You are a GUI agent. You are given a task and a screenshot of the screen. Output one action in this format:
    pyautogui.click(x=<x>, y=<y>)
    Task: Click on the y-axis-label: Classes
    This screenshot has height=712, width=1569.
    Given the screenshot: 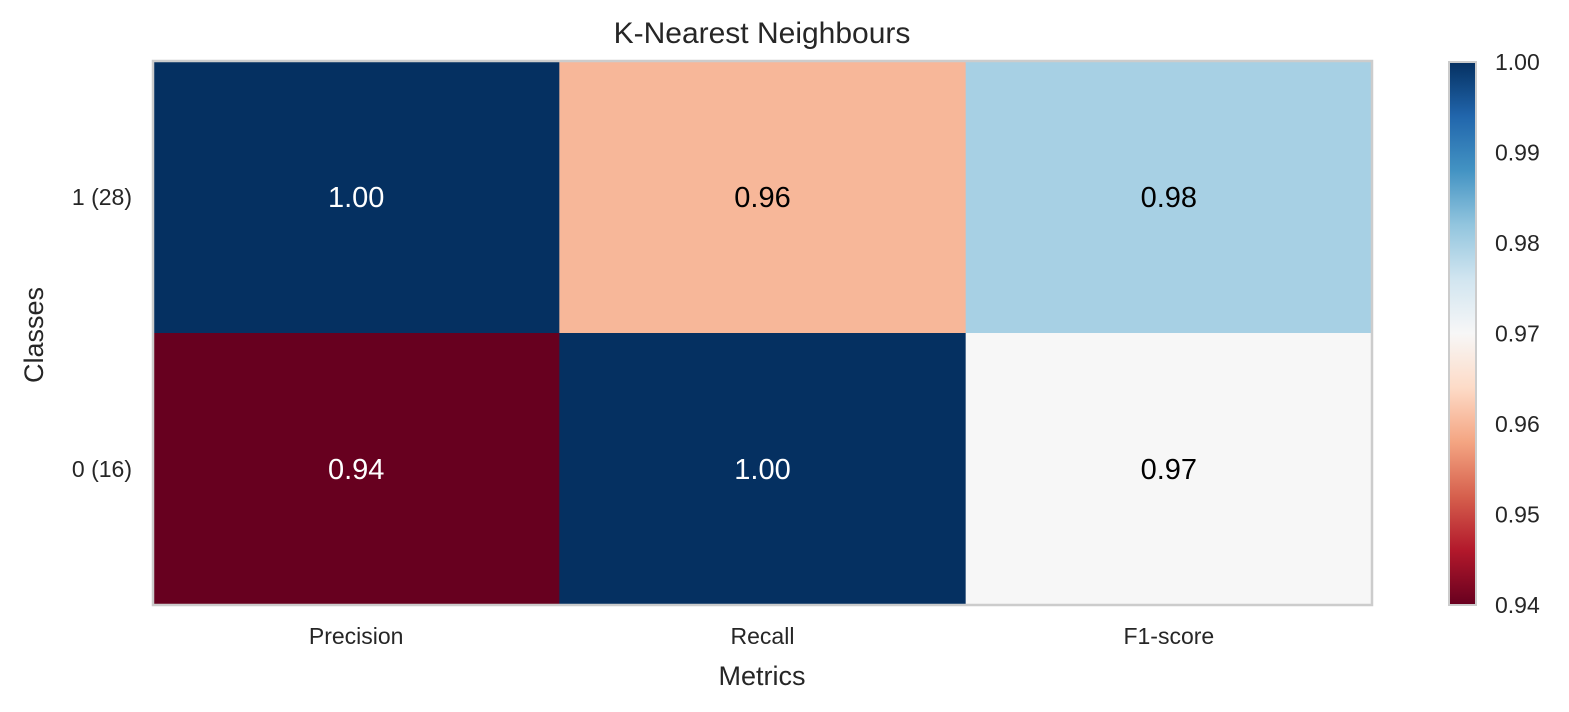 What is the action you would take?
    pyautogui.click(x=34, y=335)
    